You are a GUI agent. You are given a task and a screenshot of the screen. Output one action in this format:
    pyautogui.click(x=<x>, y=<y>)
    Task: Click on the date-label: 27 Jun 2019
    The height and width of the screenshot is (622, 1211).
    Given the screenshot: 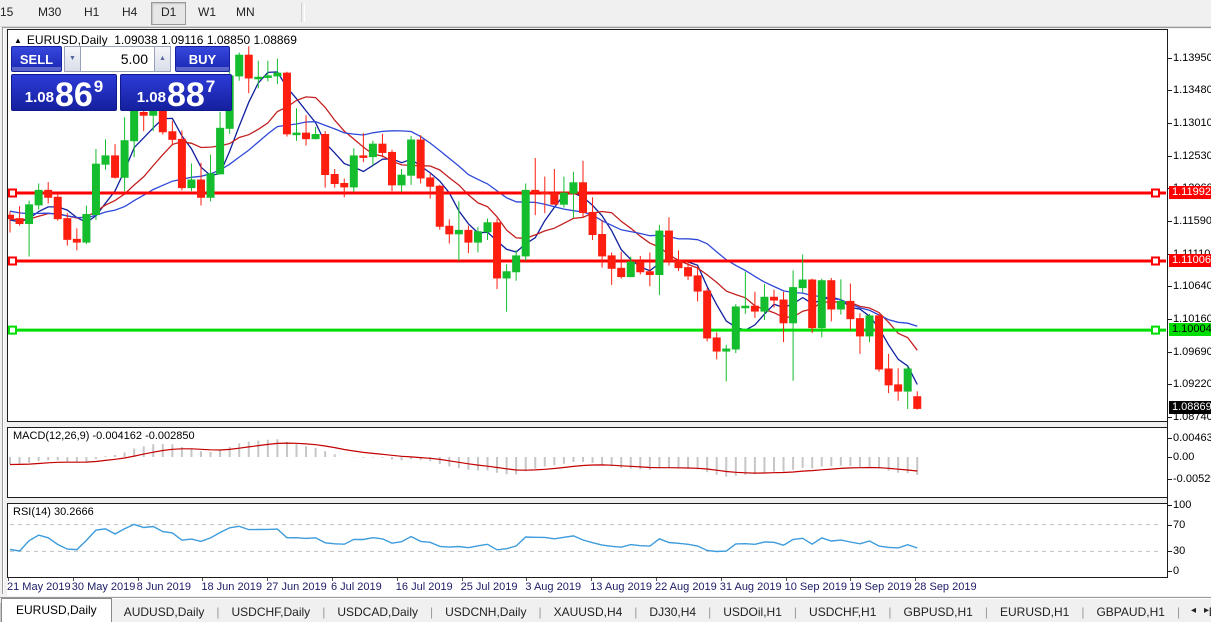 What is the action you would take?
    pyautogui.click(x=296, y=587)
    